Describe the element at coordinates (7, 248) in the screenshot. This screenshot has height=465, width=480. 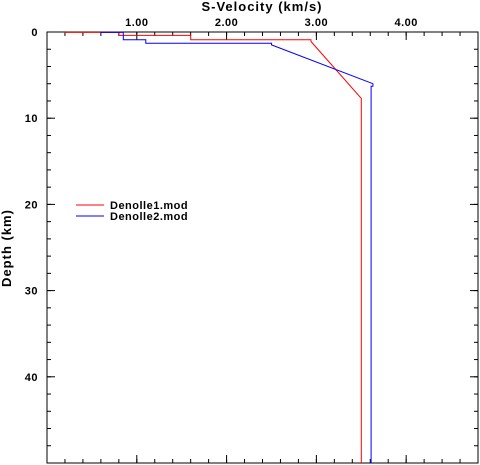
I see `y-axis-title: Depth (km)` at that location.